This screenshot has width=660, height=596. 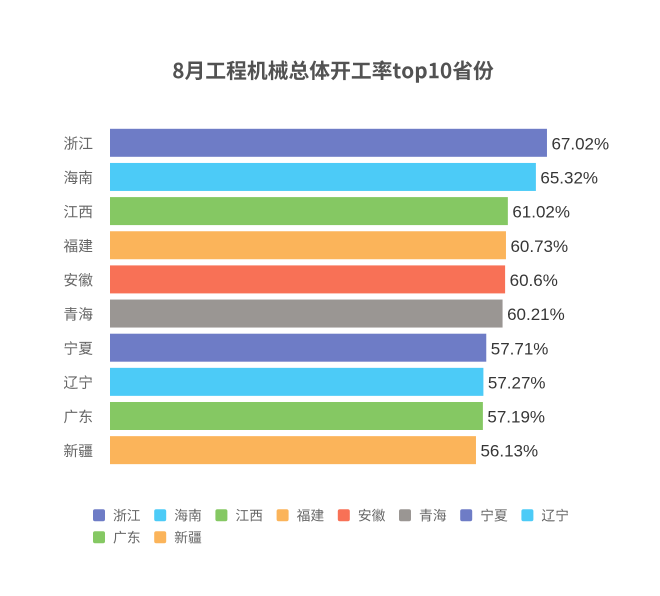 I want to click on svg-text: 57.71%, so click(x=520, y=348).